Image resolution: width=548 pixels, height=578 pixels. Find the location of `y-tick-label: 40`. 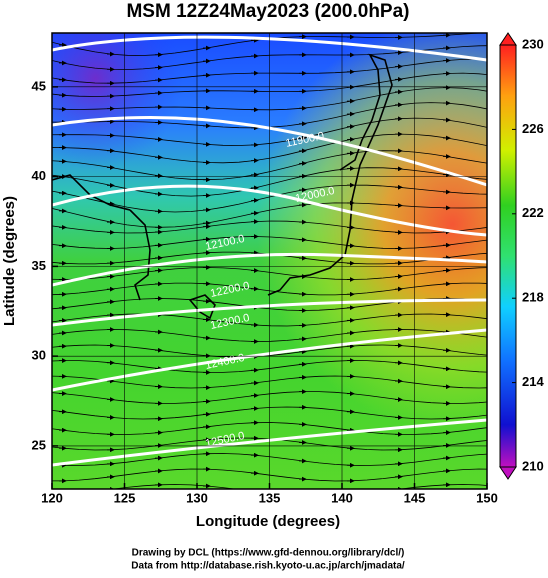

y-tick-label: 40 is located at coordinates (39, 175).